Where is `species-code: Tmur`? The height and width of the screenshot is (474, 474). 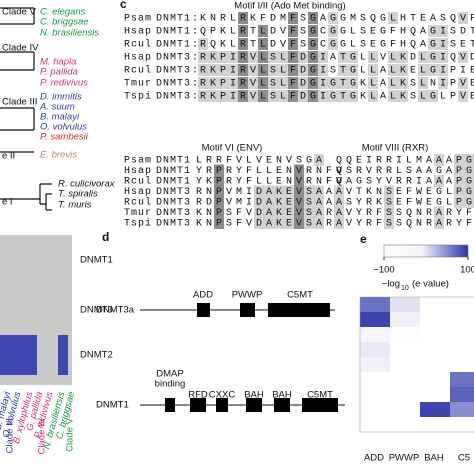
species-code: Tmur is located at coordinates (138, 84).